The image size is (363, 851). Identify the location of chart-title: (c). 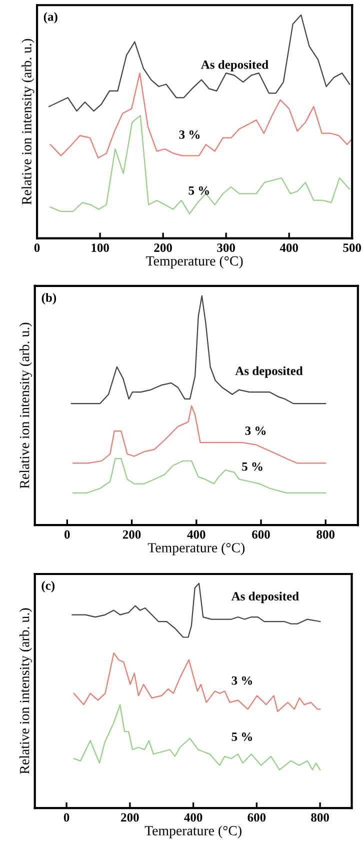
(48, 586).